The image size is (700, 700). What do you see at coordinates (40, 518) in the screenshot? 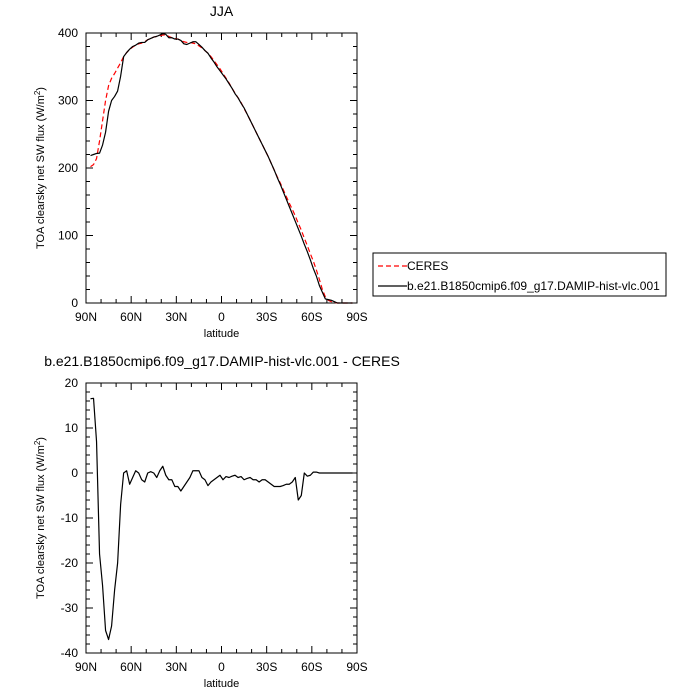
I see `bottom-y-axis-label: TOA clearsky net SW flux (W/m2)` at bounding box center [40, 518].